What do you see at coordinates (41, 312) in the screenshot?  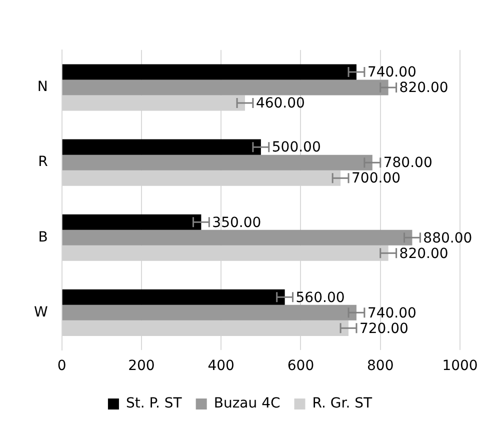 I see `y-tick-label: W` at bounding box center [41, 312].